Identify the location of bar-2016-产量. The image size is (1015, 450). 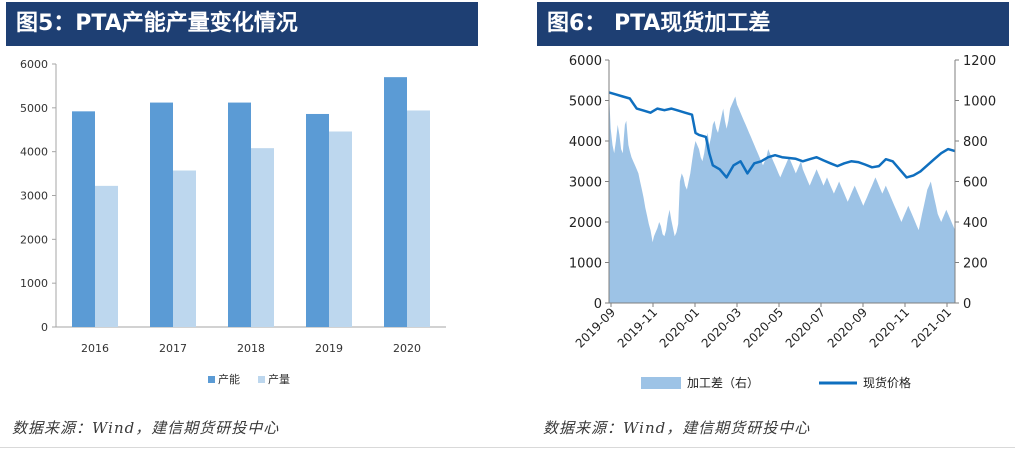
(106, 256).